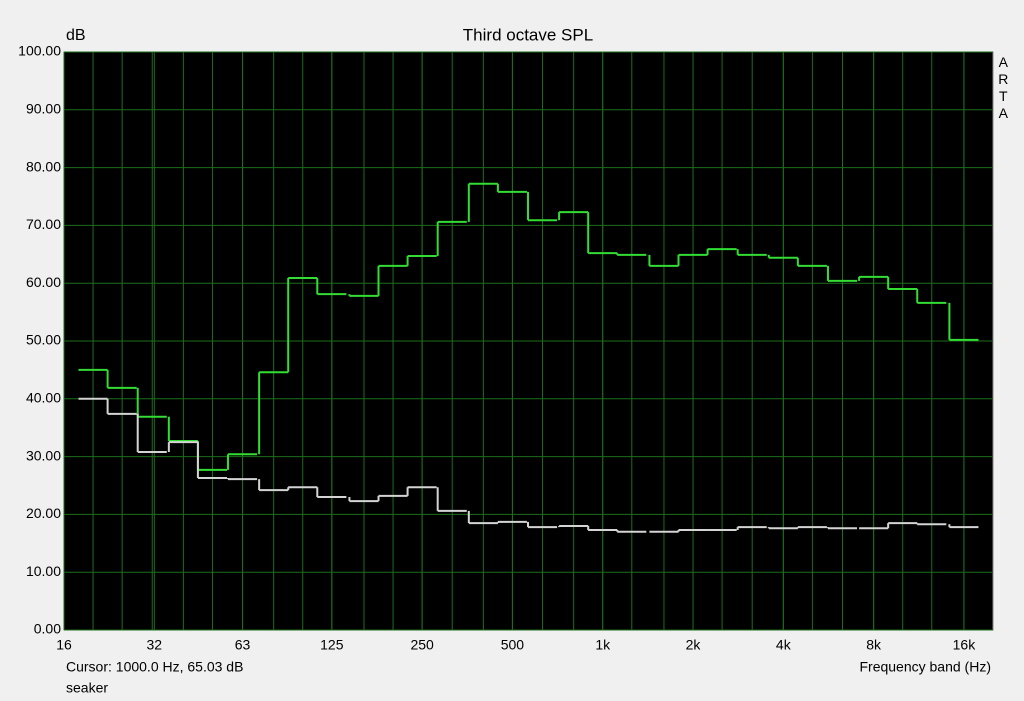  What do you see at coordinates (43, 224) in the screenshot?
I see `y-tick-label: 70.00` at bounding box center [43, 224].